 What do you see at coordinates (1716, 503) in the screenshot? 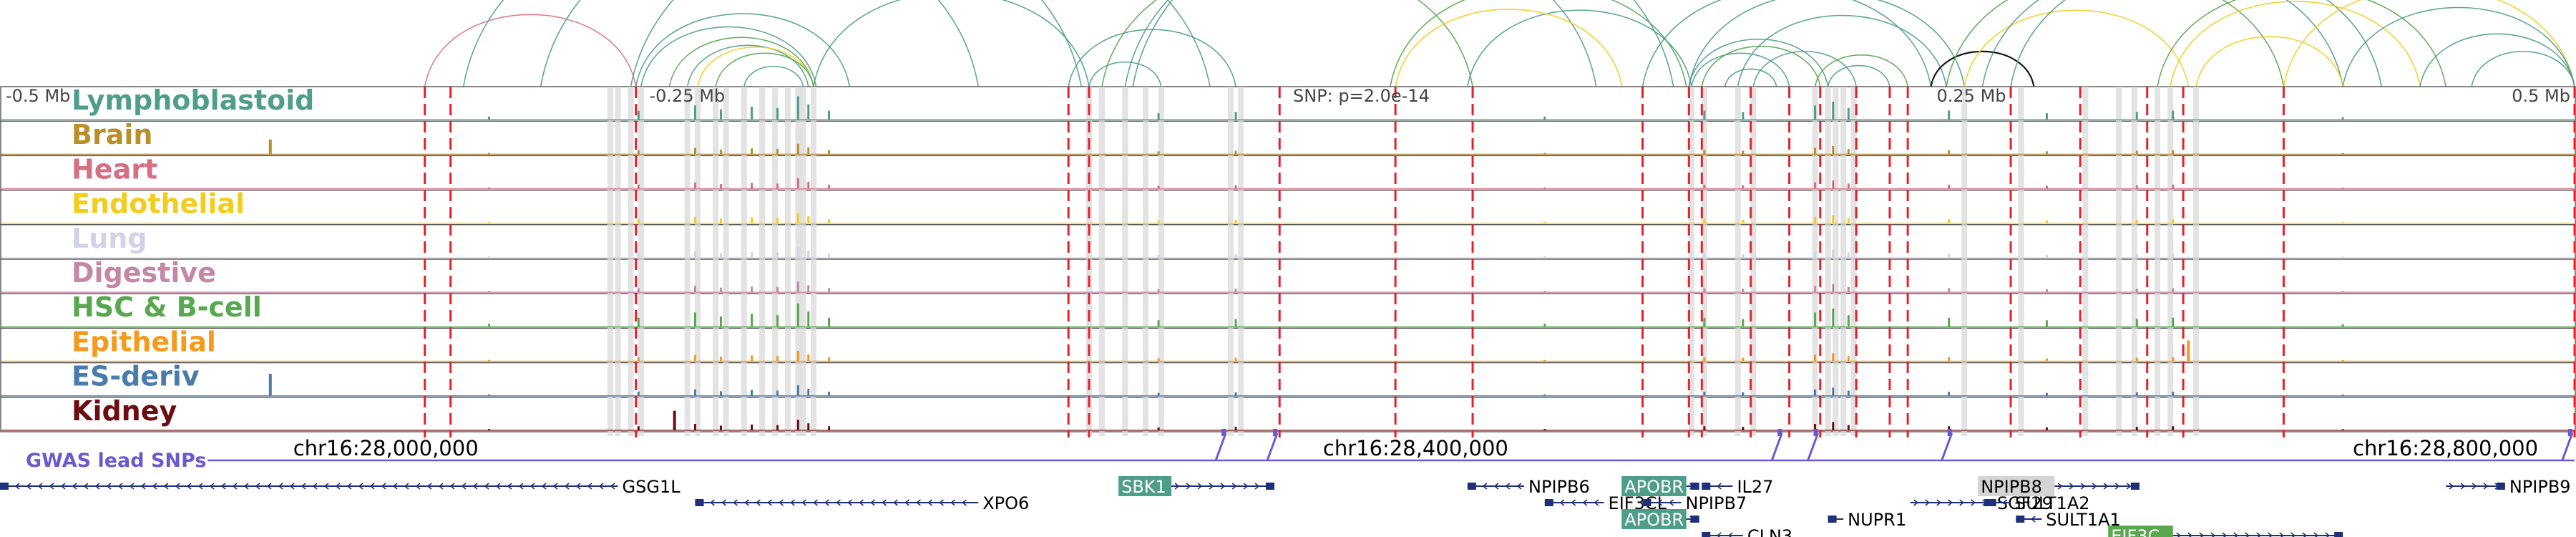
I see `gene-label: NPIPB7` at bounding box center [1716, 503].